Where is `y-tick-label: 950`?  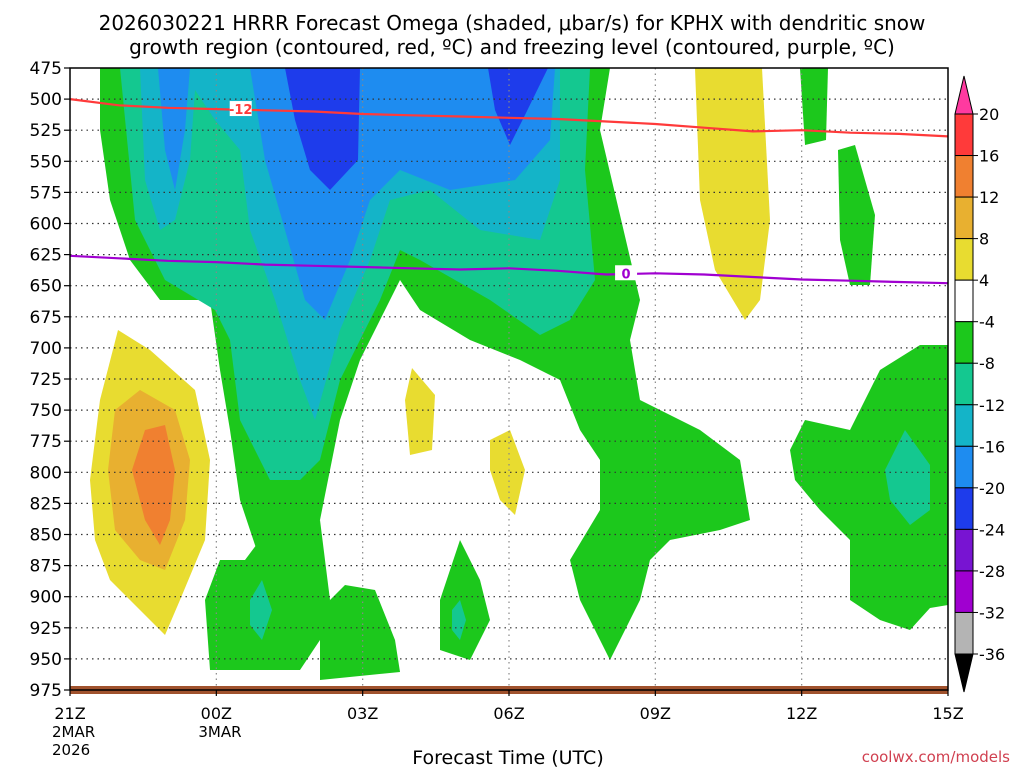 y-tick-label: 950 is located at coordinates (46, 660).